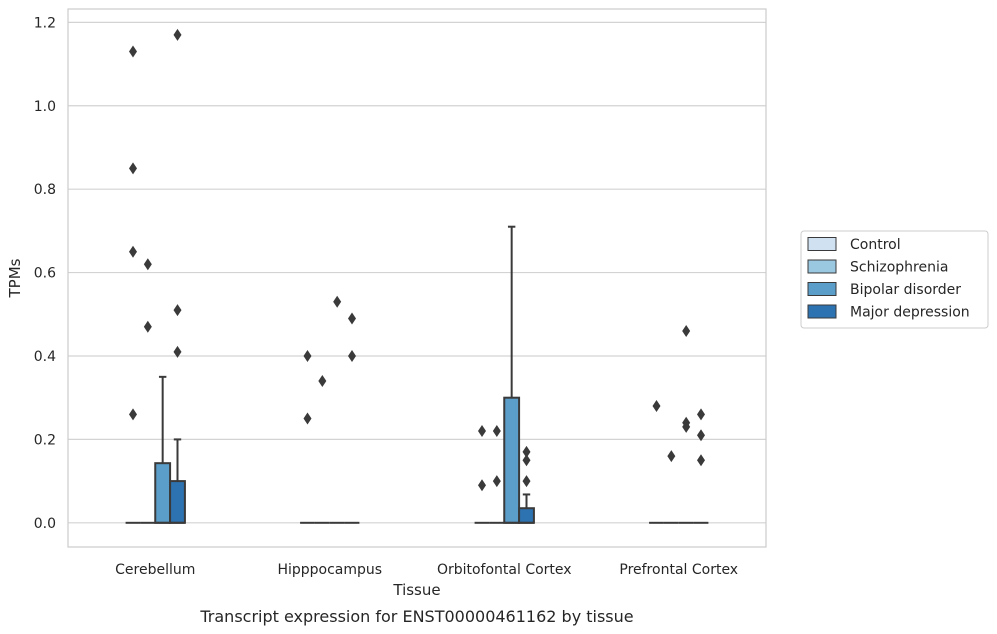 The height and width of the screenshot is (634, 997). What do you see at coordinates (45, 524) in the screenshot?
I see `y-tick-label: 0.0` at bounding box center [45, 524].